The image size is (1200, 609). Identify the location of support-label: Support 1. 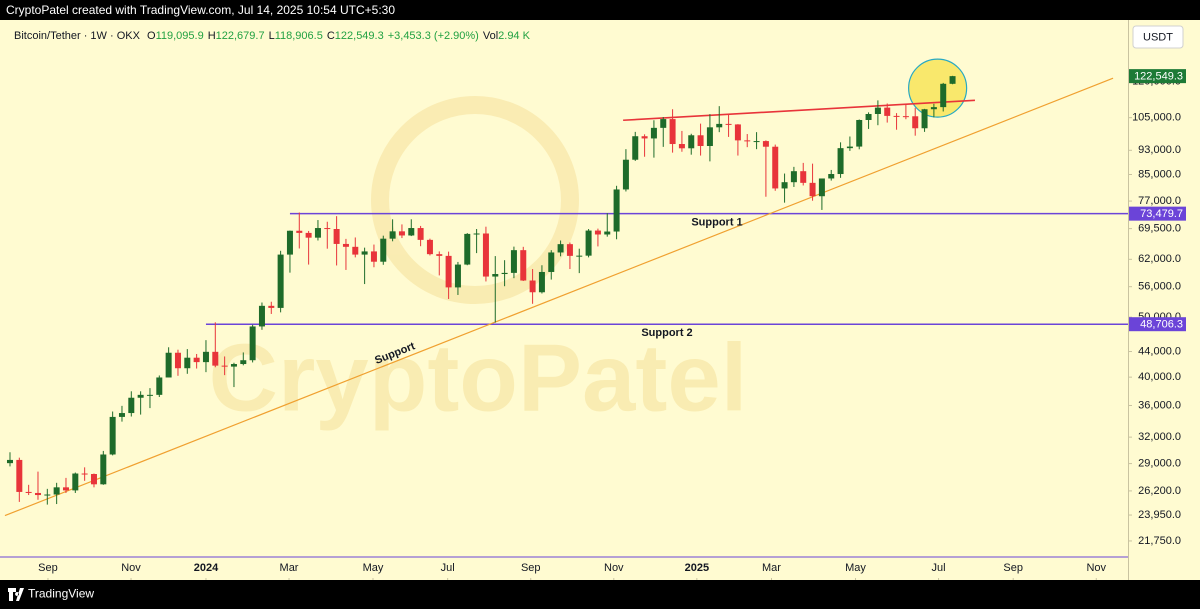
(716, 223).